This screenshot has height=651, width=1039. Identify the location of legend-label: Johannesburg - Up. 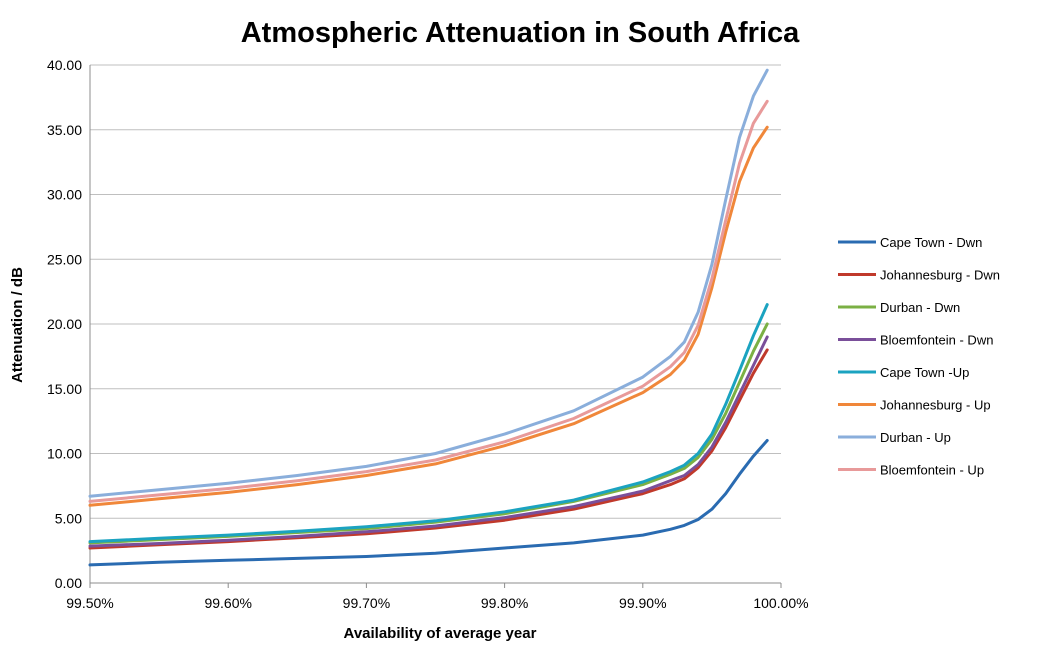
(935, 405).